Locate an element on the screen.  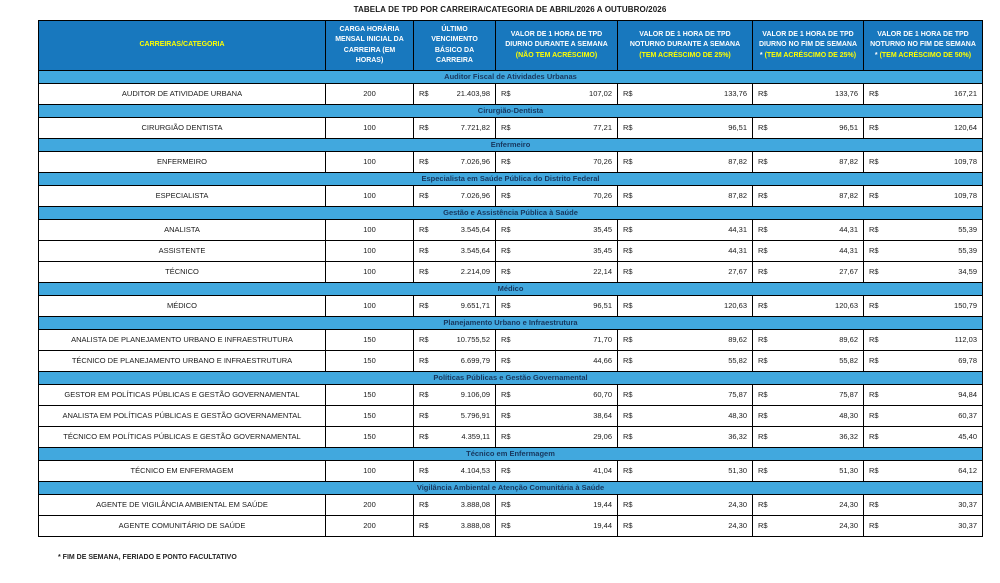
money-cell-inner: R$ 38,64 is located at coordinates (556, 416).